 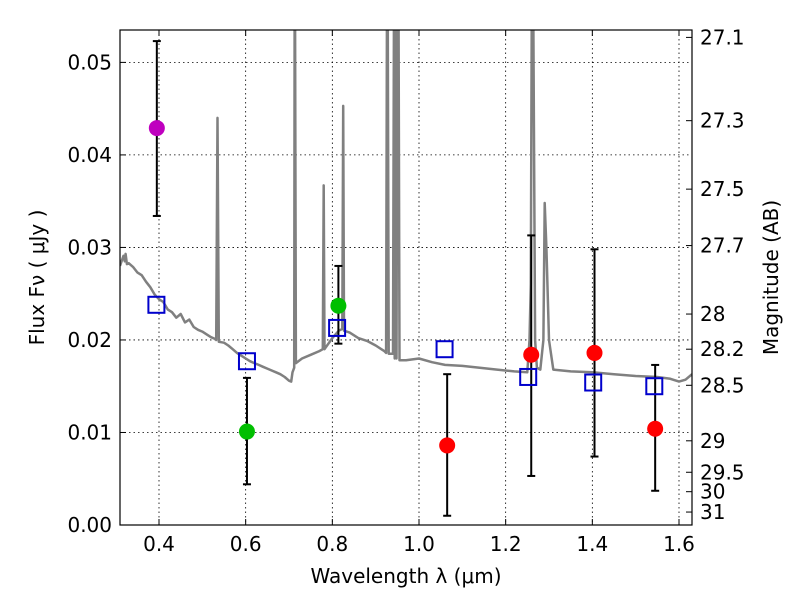 I want to click on right-tick-label: 28.5, so click(x=722, y=385).